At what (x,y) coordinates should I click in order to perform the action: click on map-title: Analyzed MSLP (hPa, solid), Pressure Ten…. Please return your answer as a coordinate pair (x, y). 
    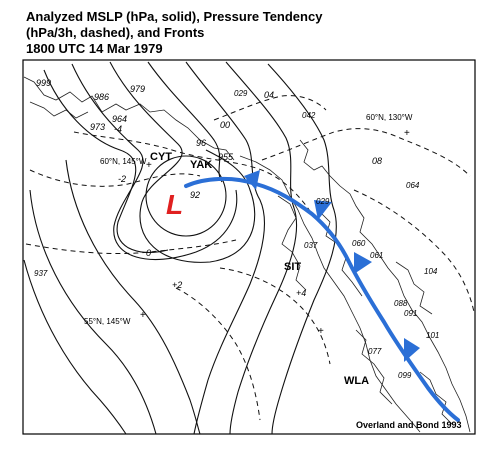
    Looking at the image, I should click on (174, 33).